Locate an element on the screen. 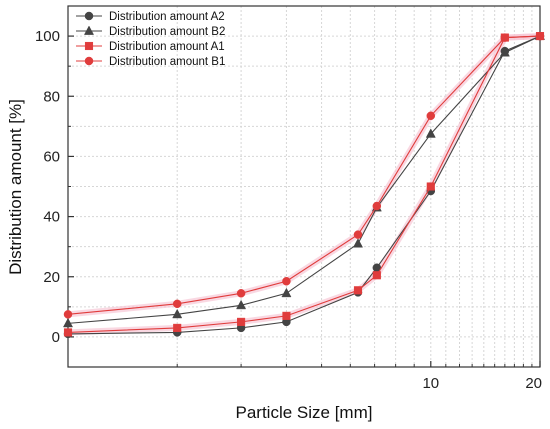 Image resolution: width=550 pixels, height=429 pixels. legend-label: Distribution amount B1 is located at coordinates (167, 62).